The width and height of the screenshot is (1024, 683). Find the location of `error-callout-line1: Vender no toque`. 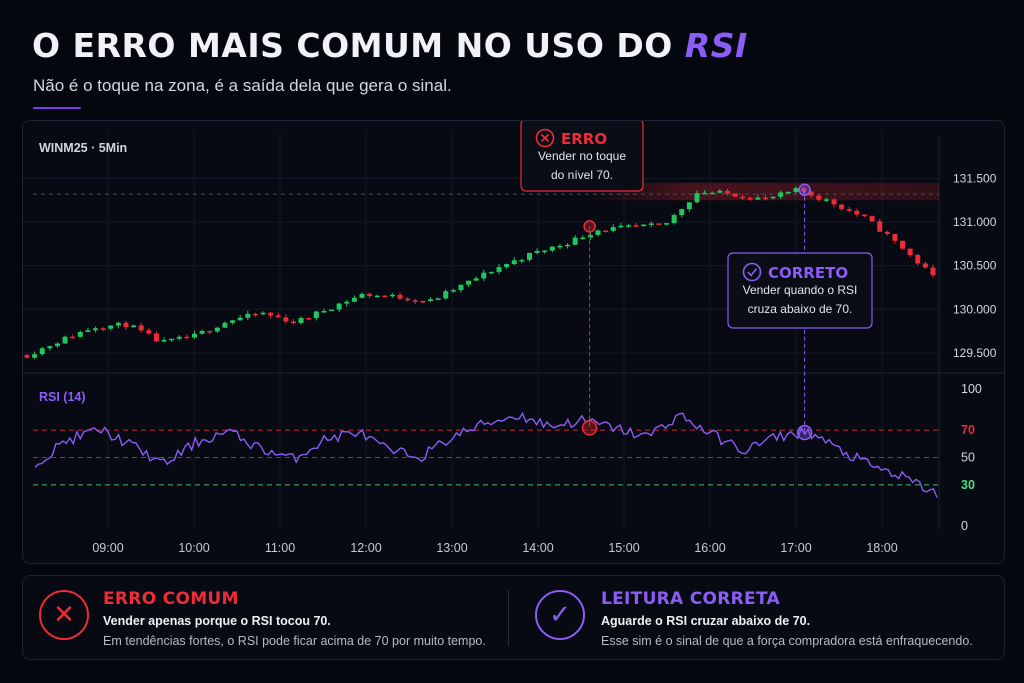

error-callout-line1: Vender no toque is located at coordinates (582, 156).